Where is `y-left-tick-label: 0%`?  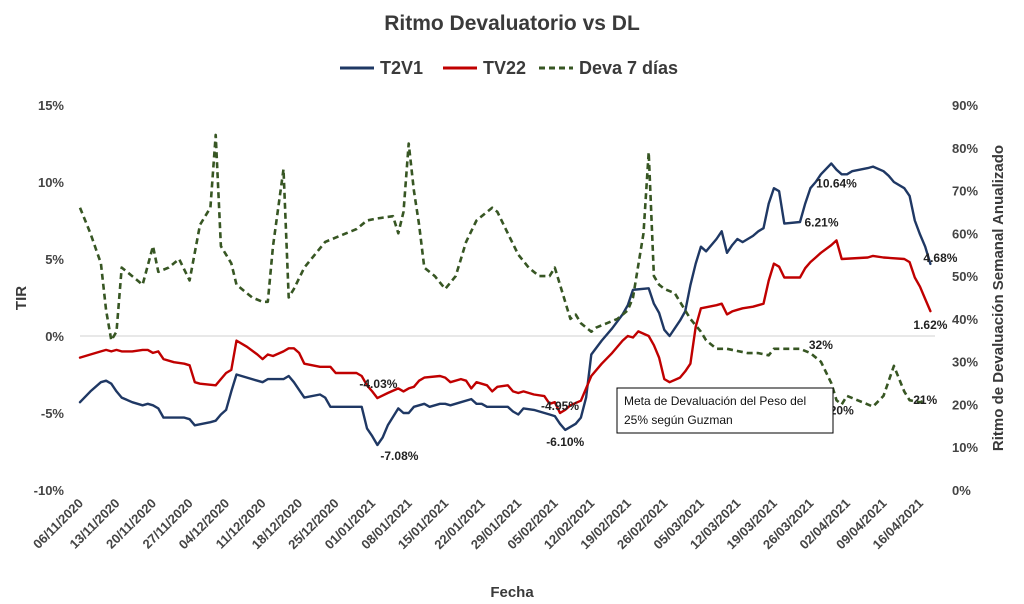
y-left-tick-label: 0% is located at coordinates (54, 336).